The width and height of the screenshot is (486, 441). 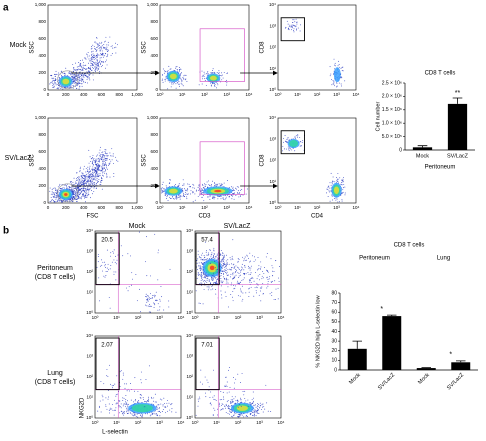 I want to click on x-tick-label: 10³, so click(x=336, y=207).